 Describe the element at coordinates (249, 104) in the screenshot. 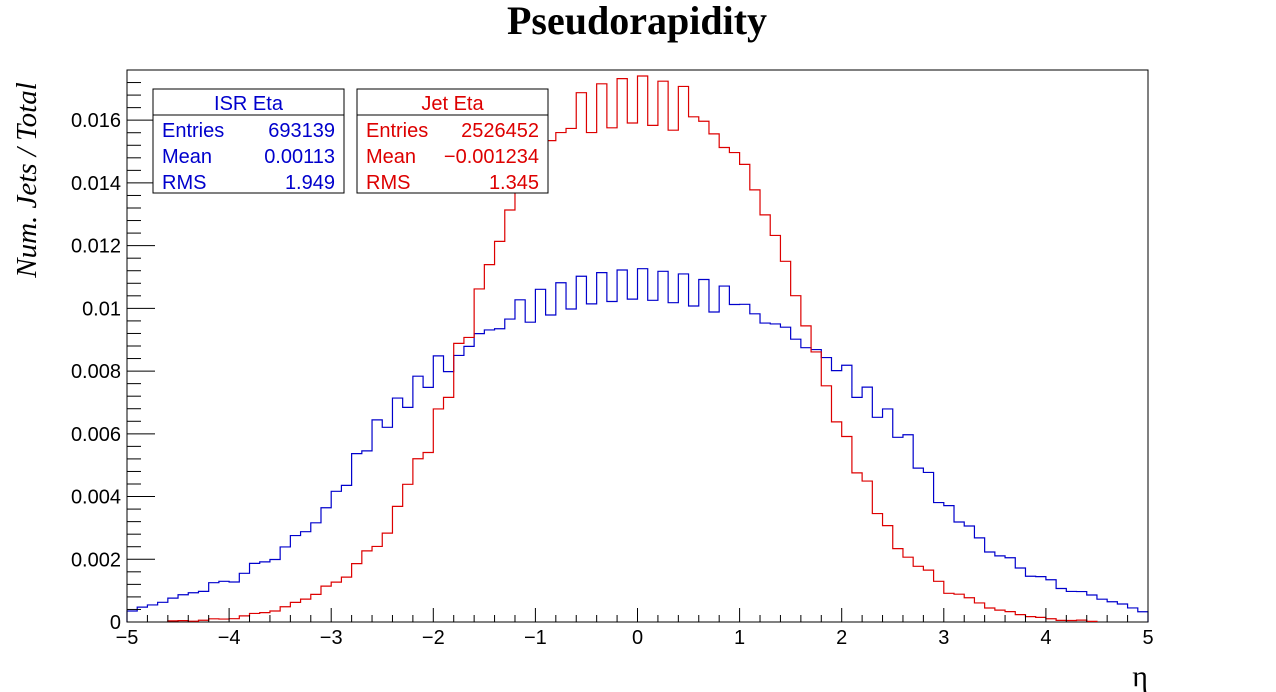

I see `stat-box-title: ISR Eta` at that location.